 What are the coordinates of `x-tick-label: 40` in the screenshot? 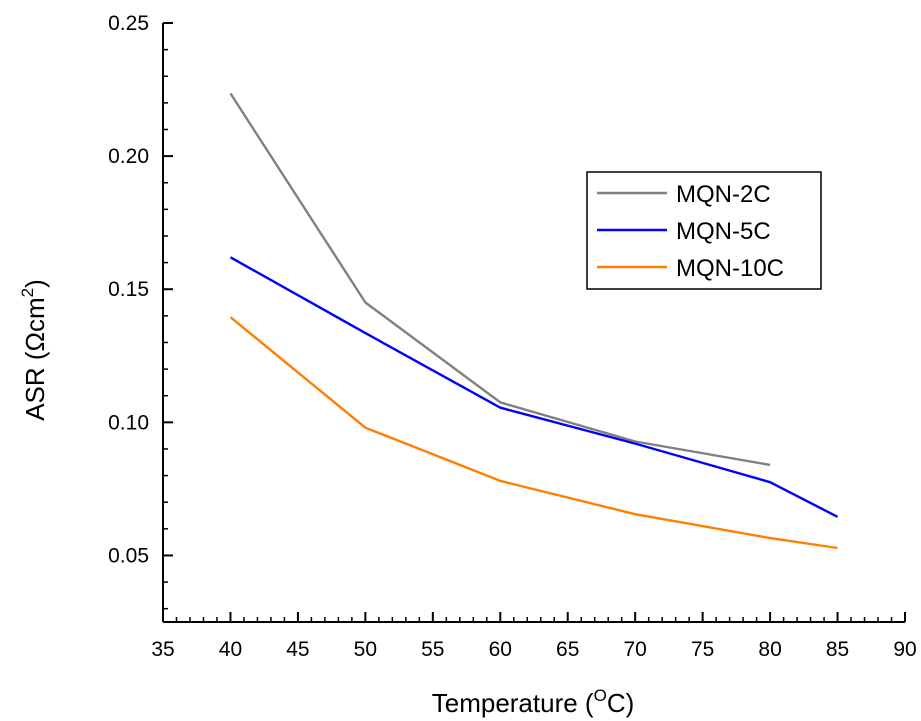 It's located at (230, 649).